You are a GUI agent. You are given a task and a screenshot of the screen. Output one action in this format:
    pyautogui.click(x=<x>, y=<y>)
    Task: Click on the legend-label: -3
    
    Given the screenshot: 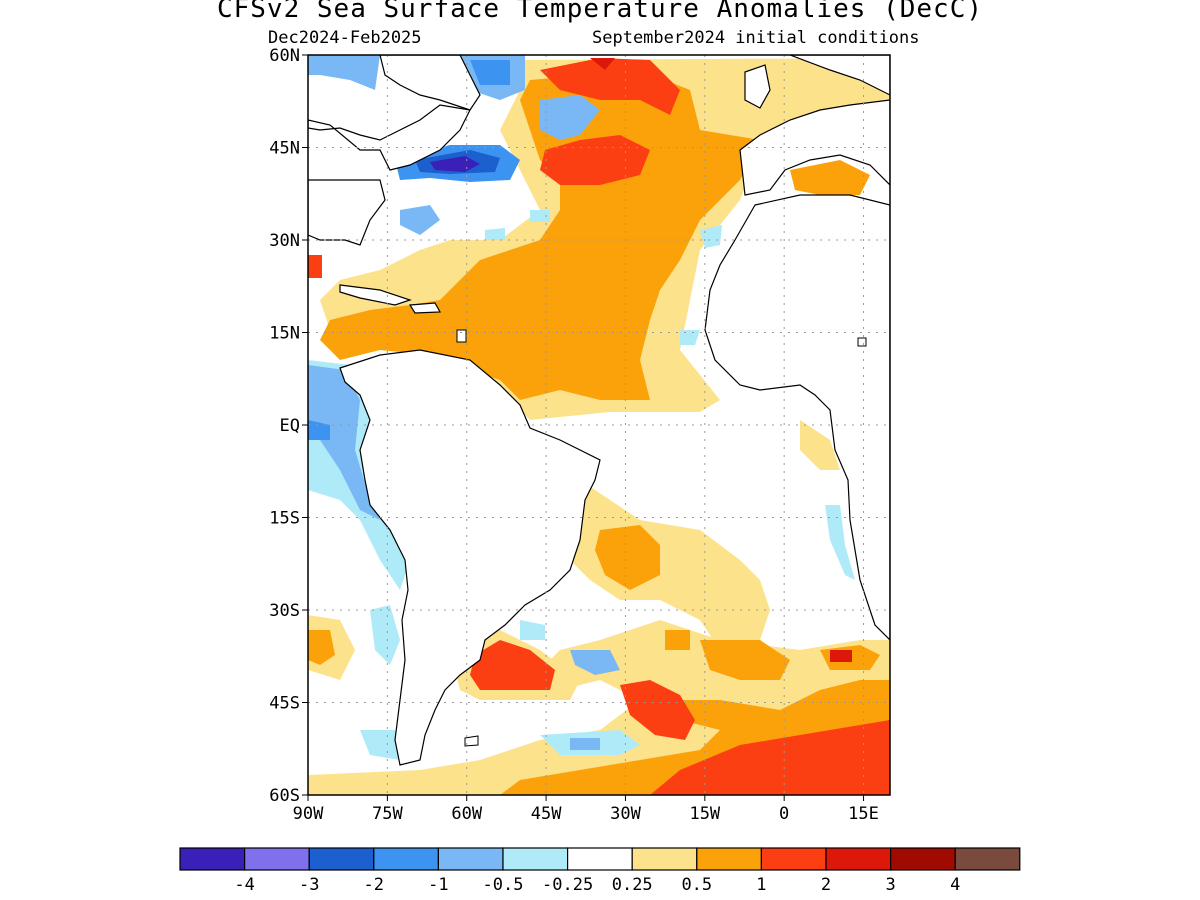 What is the action you would take?
    pyautogui.click(x=309, y=885)
    